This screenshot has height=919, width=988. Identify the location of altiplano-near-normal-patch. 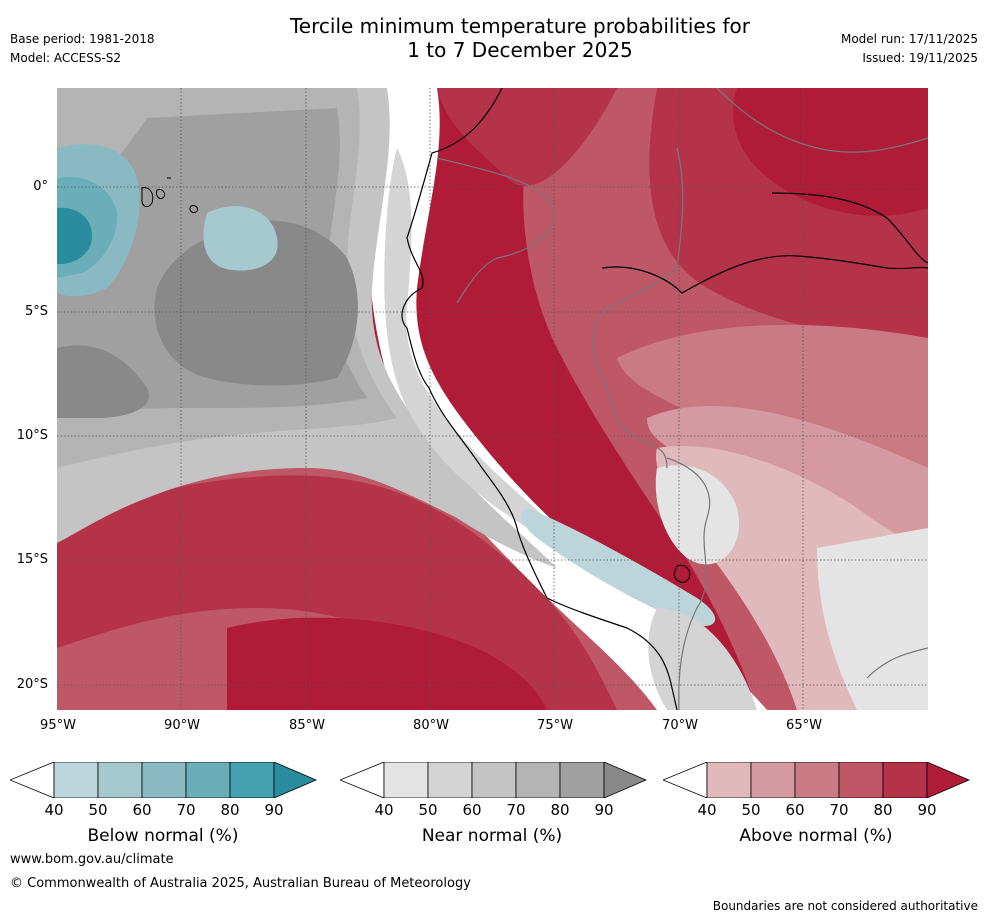
(697, 515).